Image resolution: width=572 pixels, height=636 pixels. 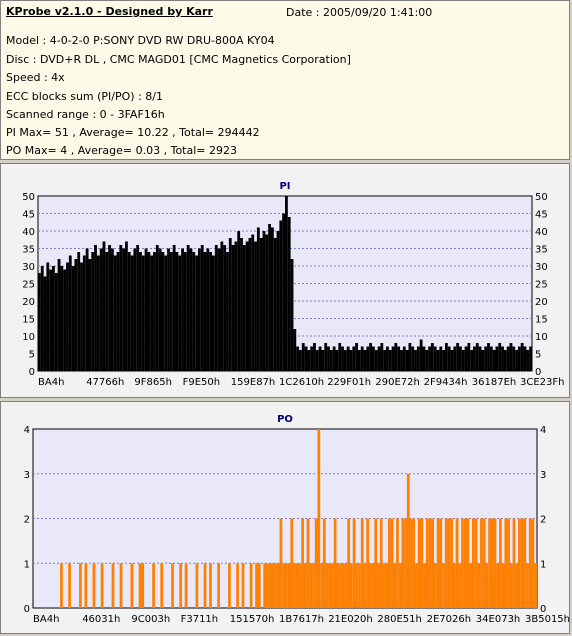 What do you see at coordinates (541, 250) in the screenshot?
I see `y-tick-label-right: 35` at bounding box center [541, 250].